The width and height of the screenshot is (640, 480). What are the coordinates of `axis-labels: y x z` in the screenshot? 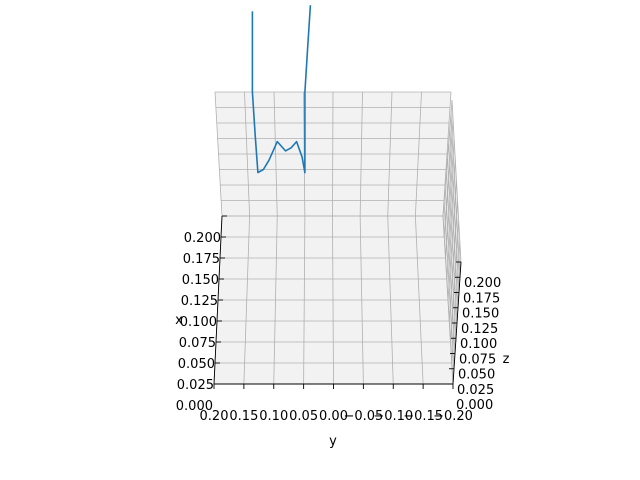 It's located at (342, 381).